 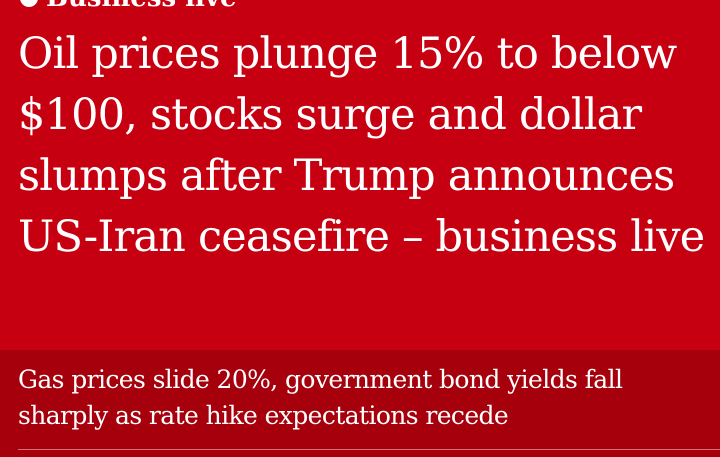 What do you see at coordinates (369, 449) in the screenshot?
I see `divider` at bounding box center [369, 449].